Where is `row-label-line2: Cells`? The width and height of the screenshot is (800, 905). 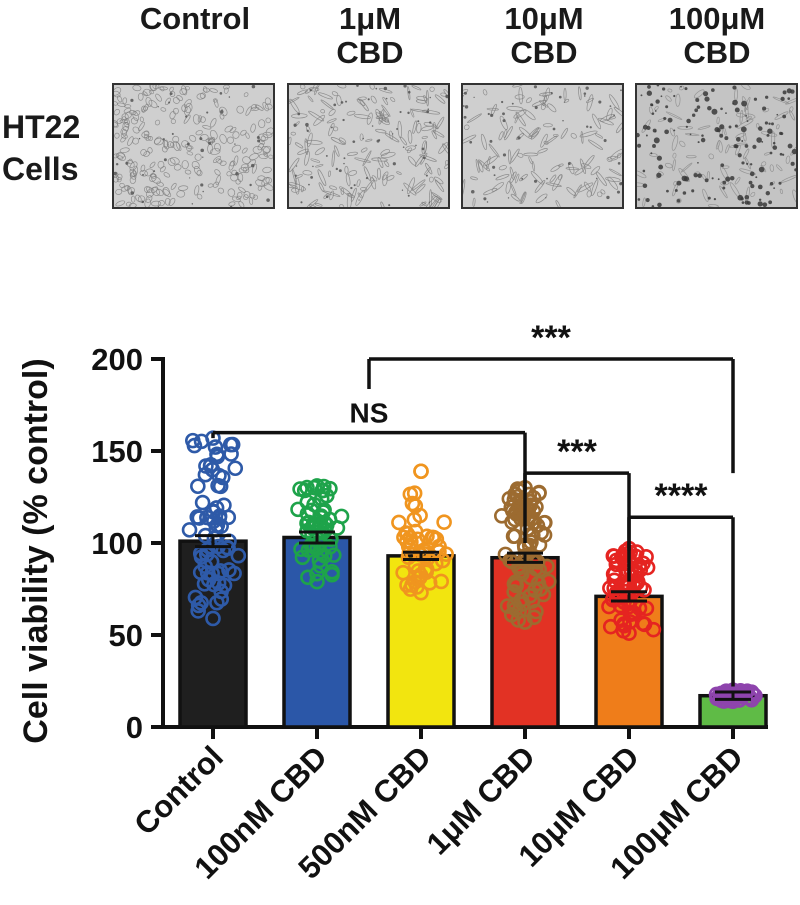 row-label-line2: Cells is located at coordinates (40, 169).